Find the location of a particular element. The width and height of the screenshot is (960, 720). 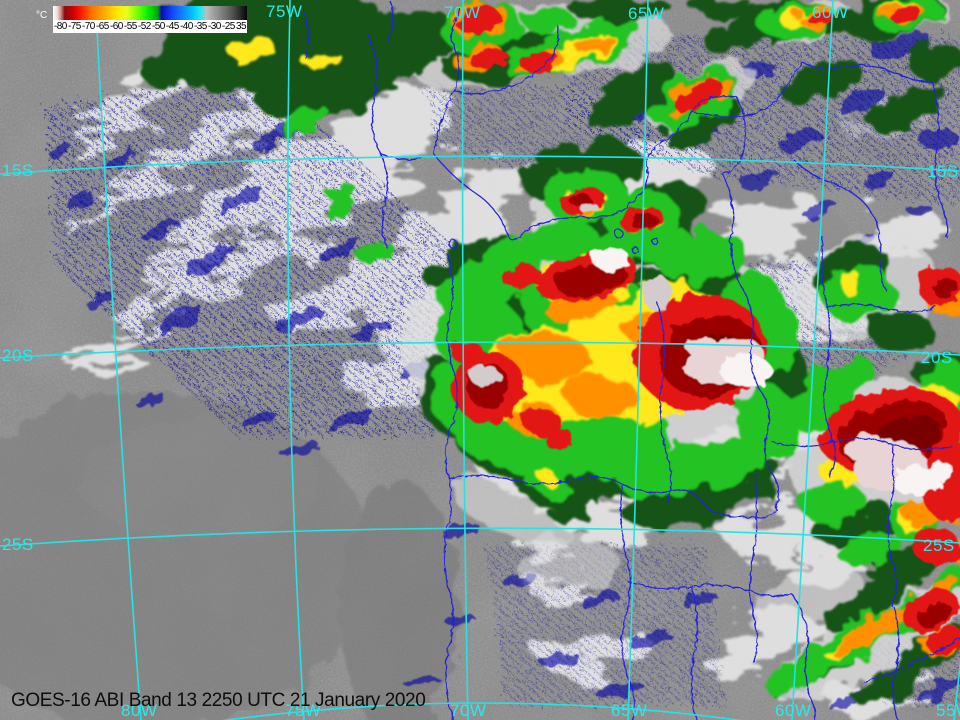

colorbar-tick: -45 is located at coordinates (172, 26).